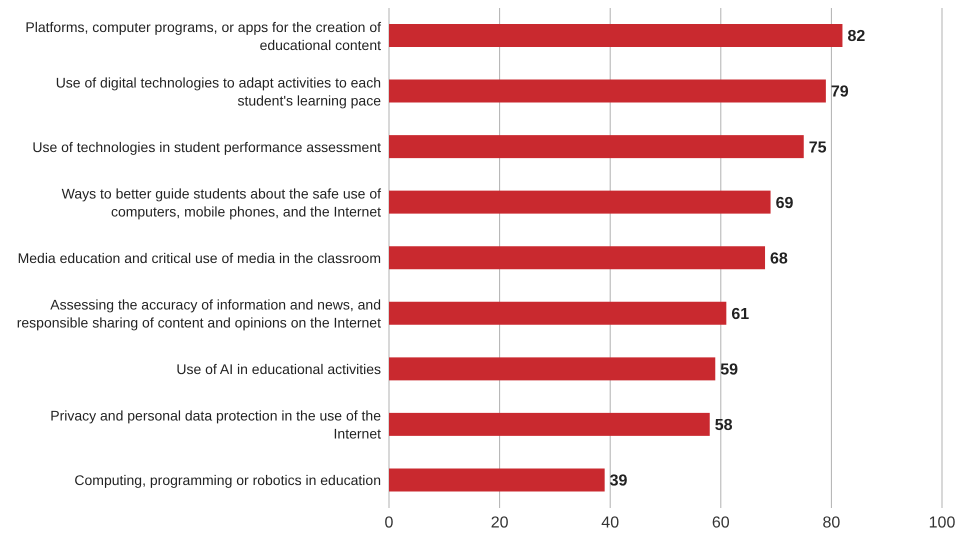 This screenshot has height=538, width=968. What do you see at coordinates (839, 92) in the screenshot?
I see `data-label: 79` at bounding box center [839, 92].